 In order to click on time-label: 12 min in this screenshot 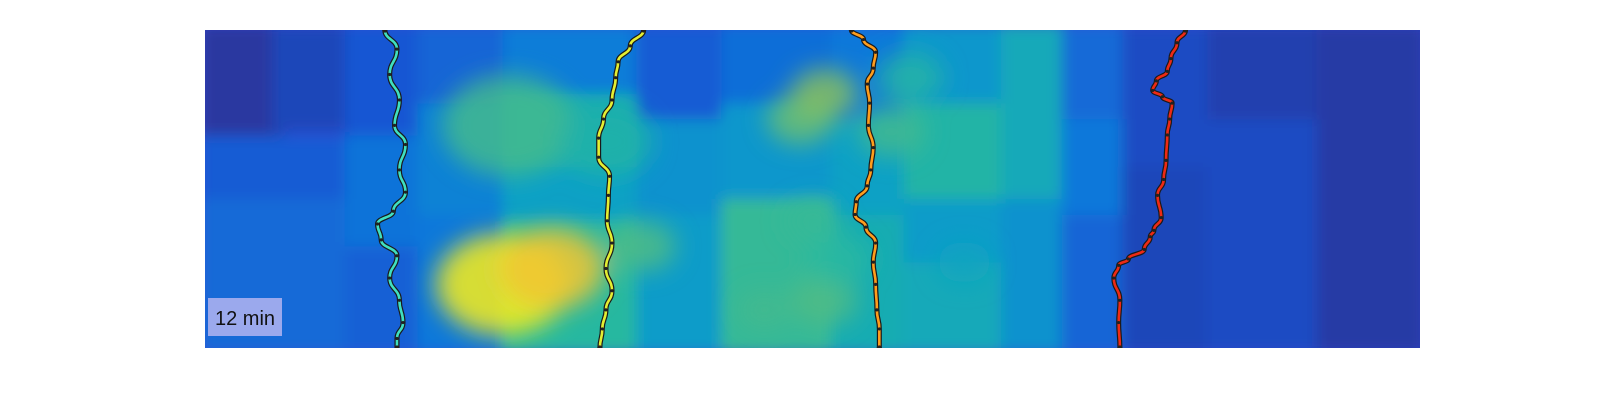, I will do `click(245, 319)`.